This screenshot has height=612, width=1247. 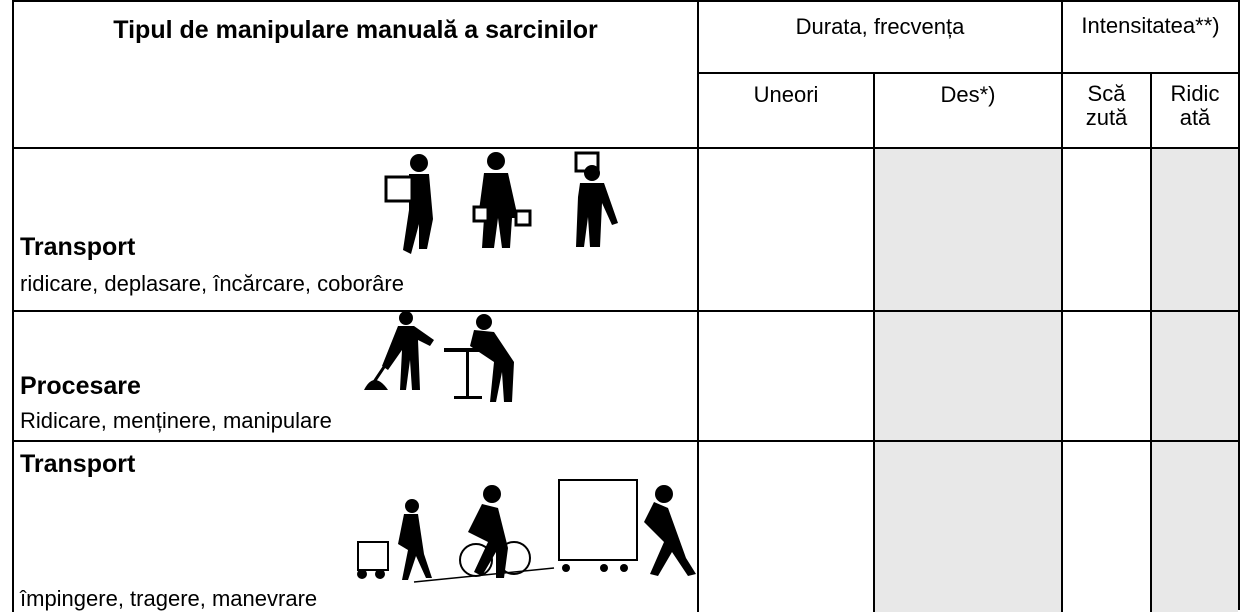 I want to click on row-title: Procesare, so click(x=80, y=386).